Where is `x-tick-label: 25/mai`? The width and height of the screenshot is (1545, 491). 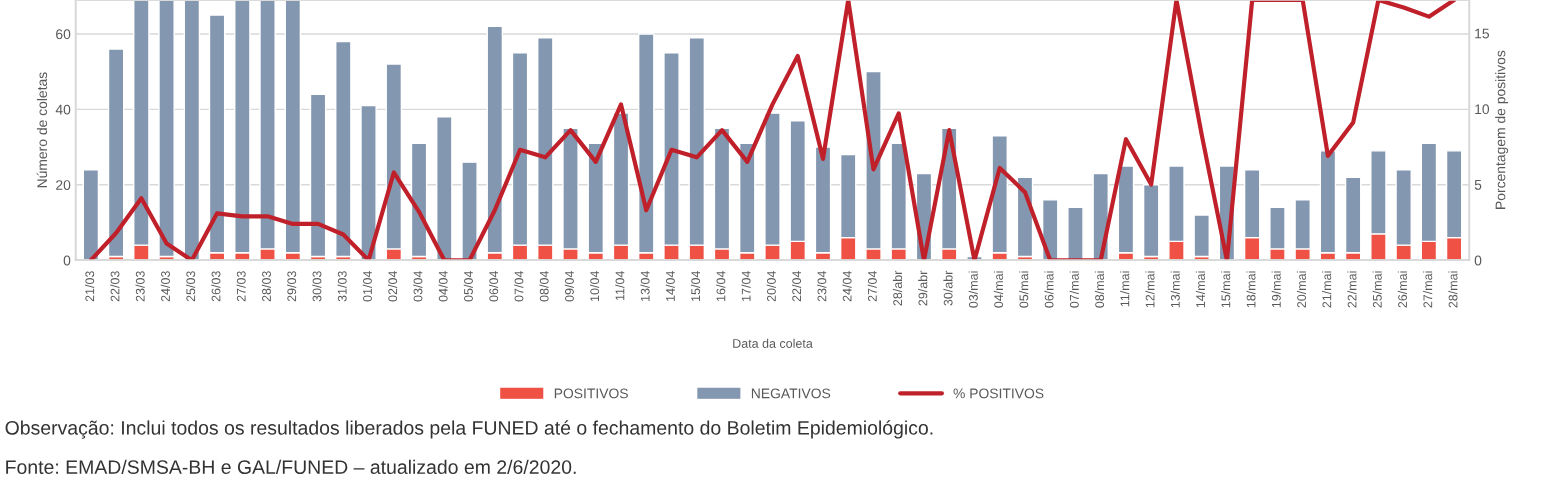
x-tick-label: 25/mai is located at coordinates (1377, 289).